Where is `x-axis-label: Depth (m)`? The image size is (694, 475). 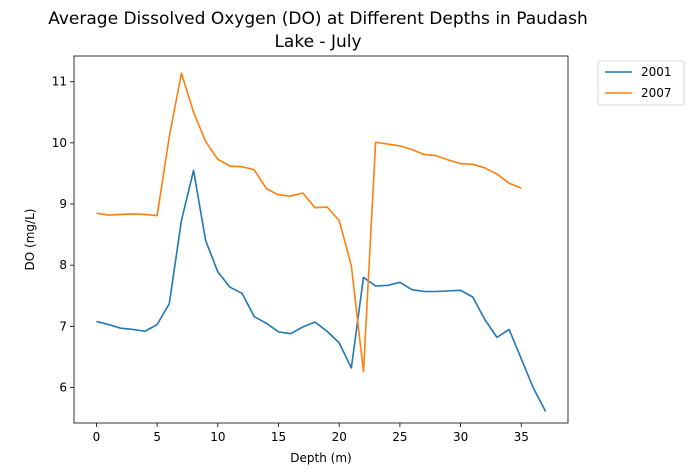 x-axis-label: Depth (m) is located at coordinates (320, 458).